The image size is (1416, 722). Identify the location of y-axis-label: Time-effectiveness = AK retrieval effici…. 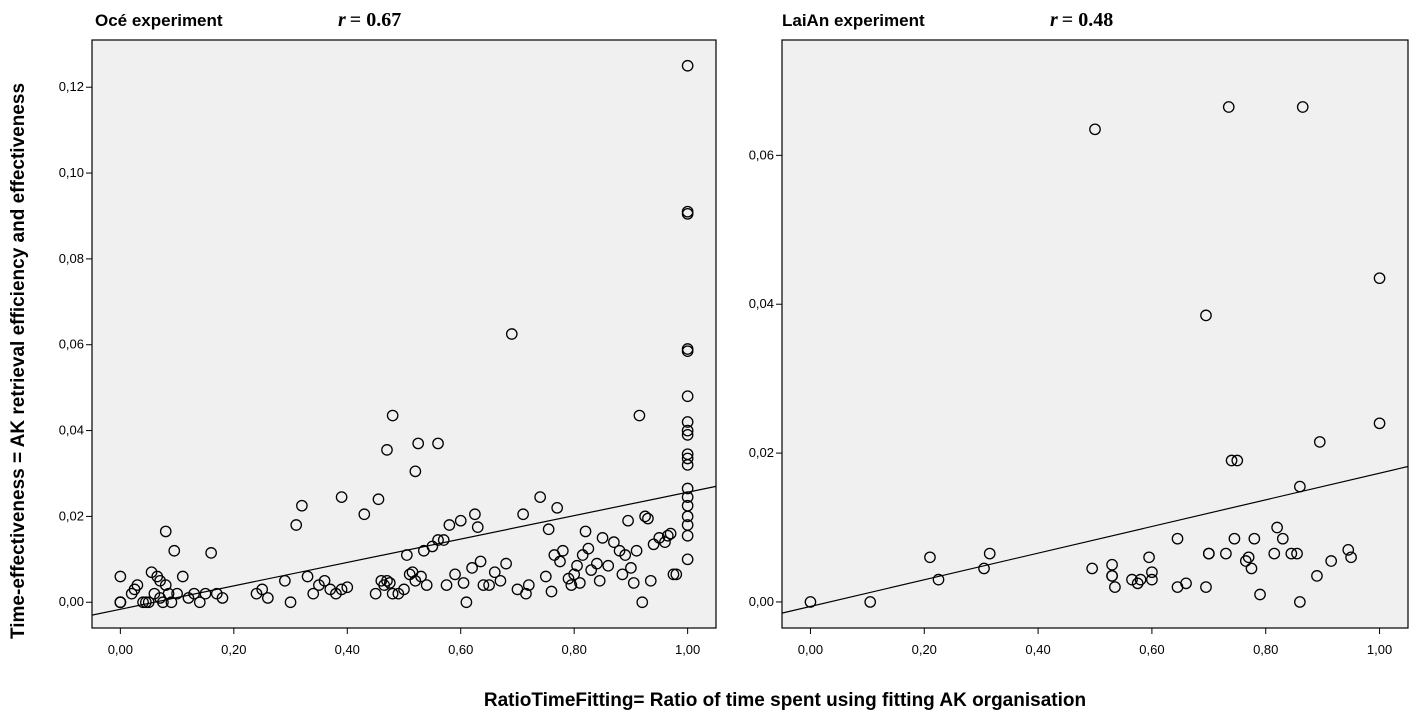
(18, 361).